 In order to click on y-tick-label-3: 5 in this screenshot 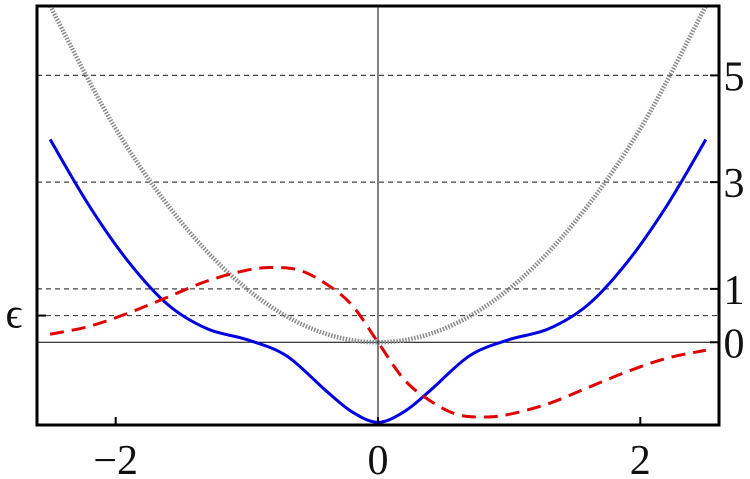, I will do `click(734, 77)`.